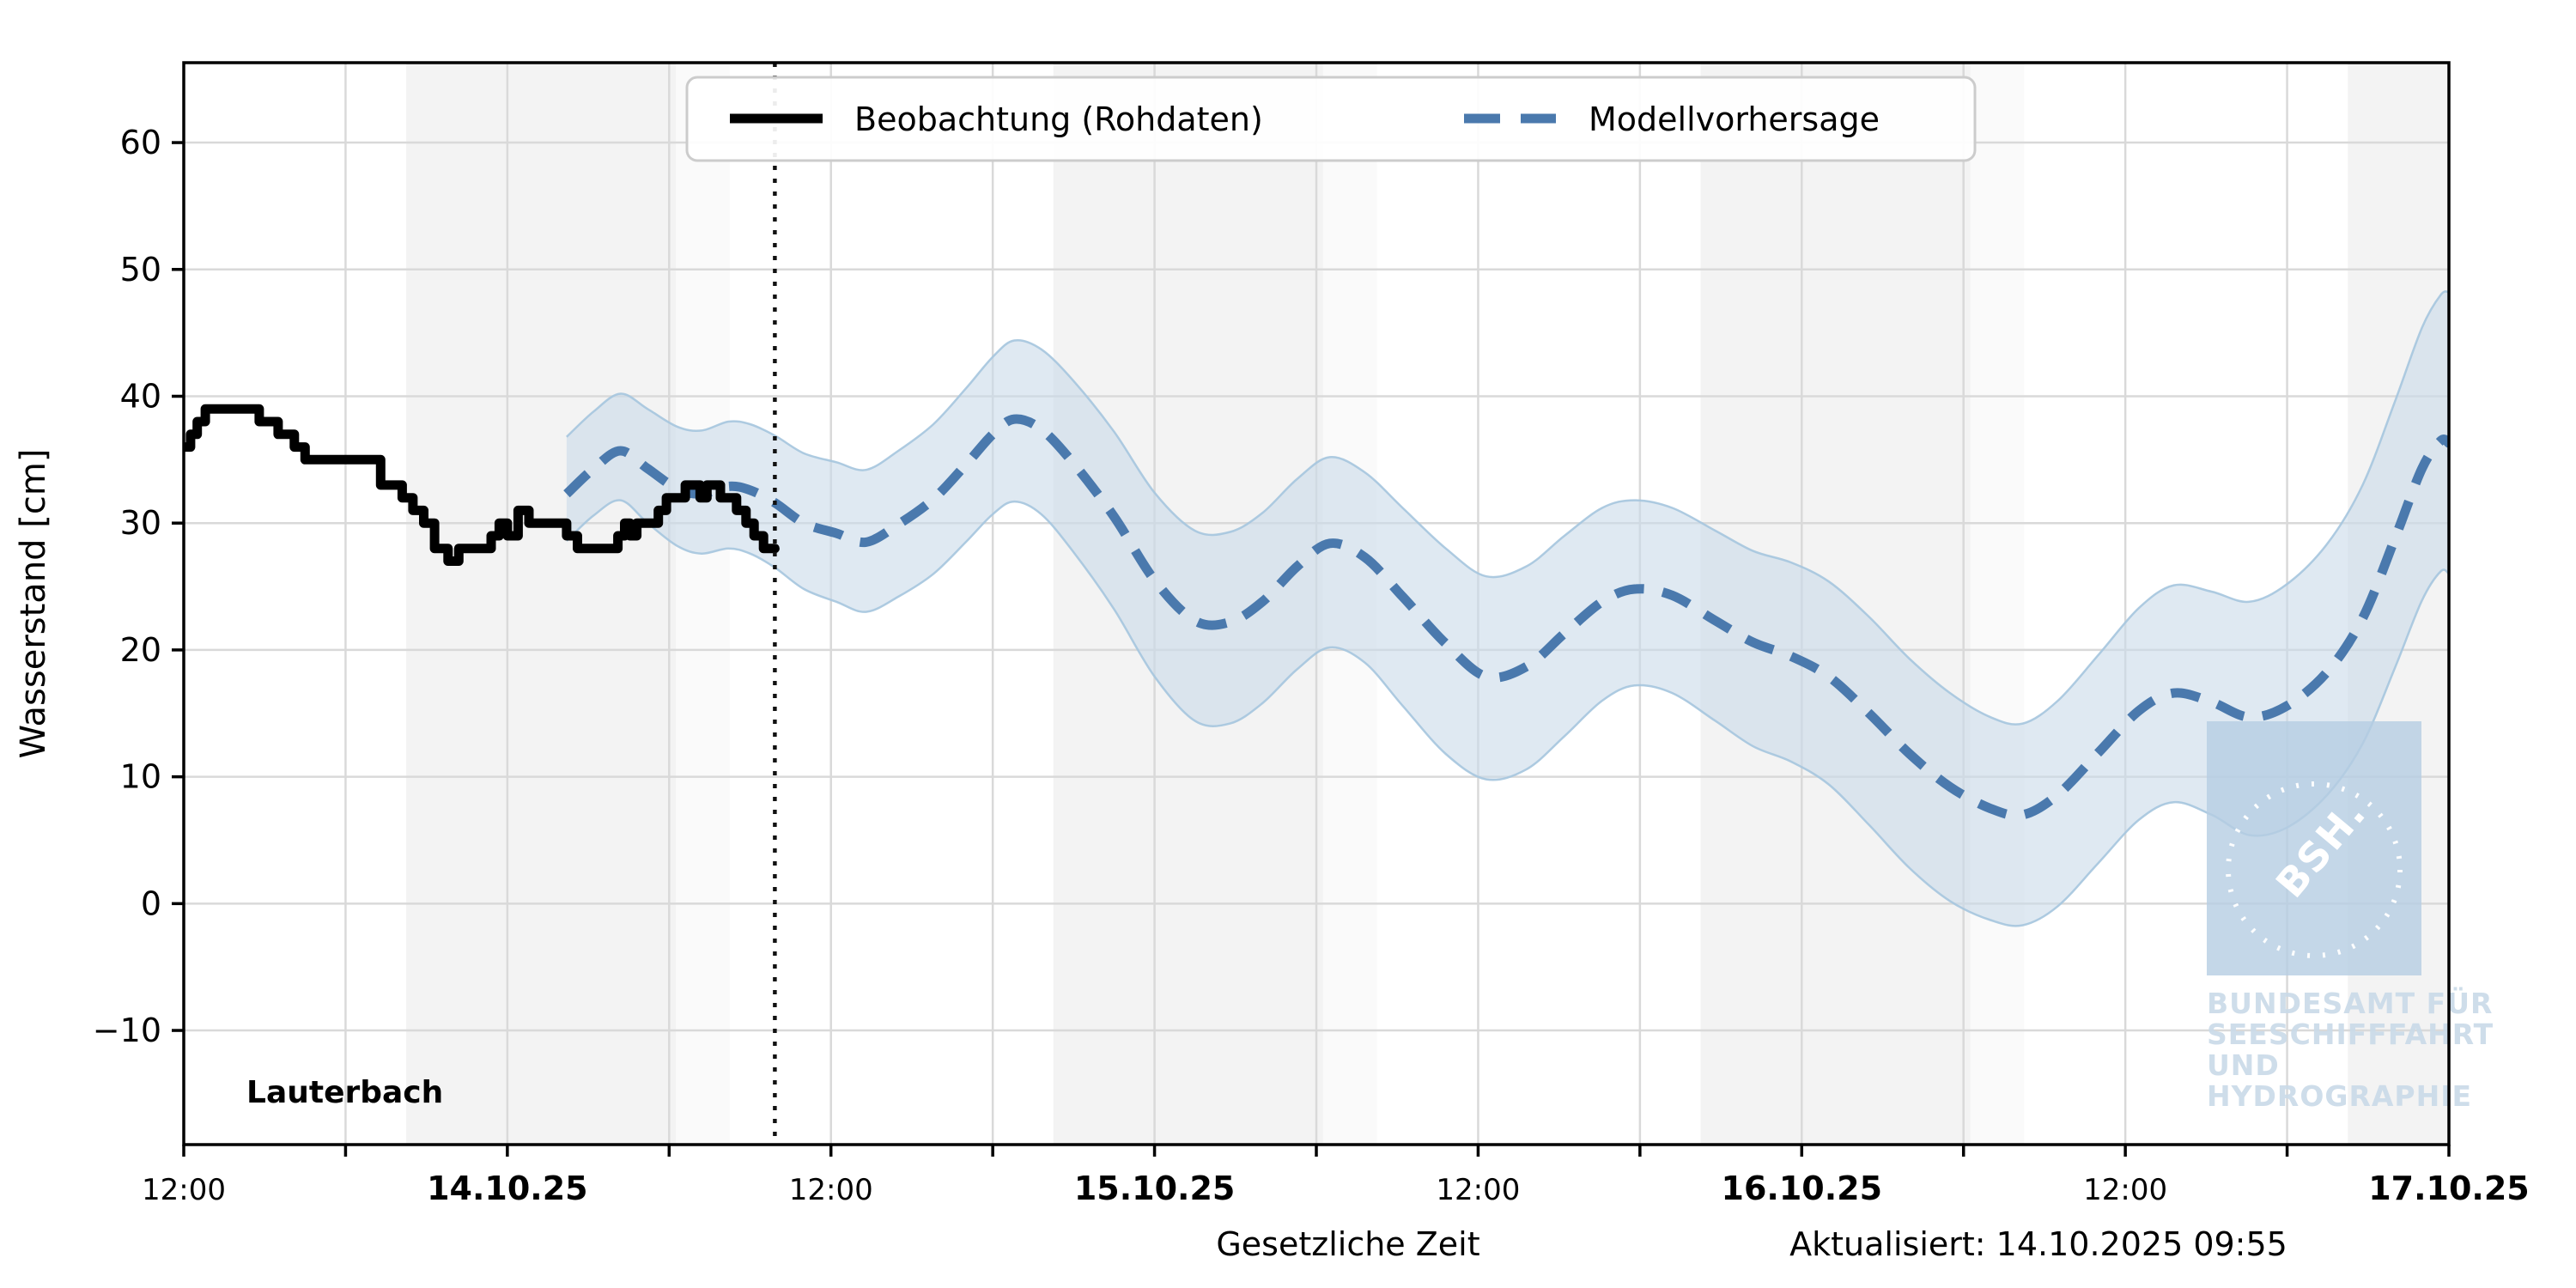  What do you see at coordinates (140, 270) in the screenshot?
I see `y-tick-label: 50` at bounding box center [140, 270].